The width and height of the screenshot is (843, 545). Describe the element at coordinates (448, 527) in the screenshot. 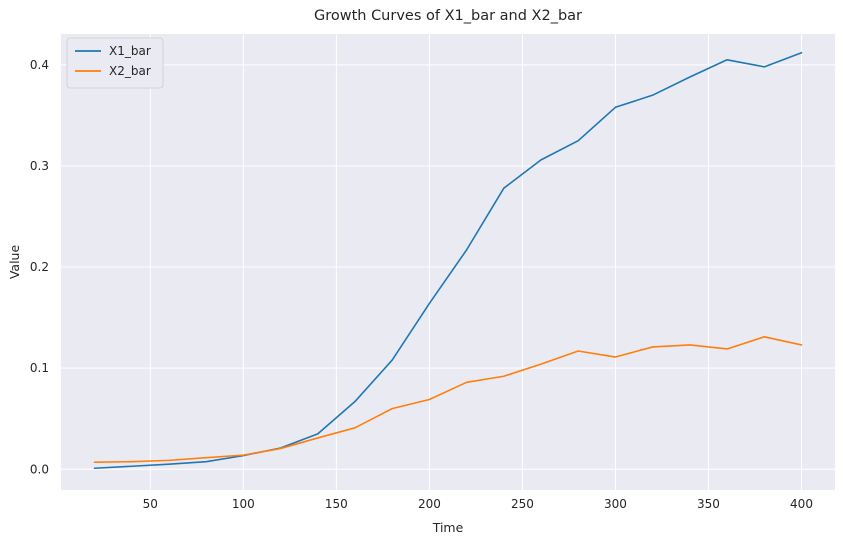

I see `x-axis-label: Time` at that location.